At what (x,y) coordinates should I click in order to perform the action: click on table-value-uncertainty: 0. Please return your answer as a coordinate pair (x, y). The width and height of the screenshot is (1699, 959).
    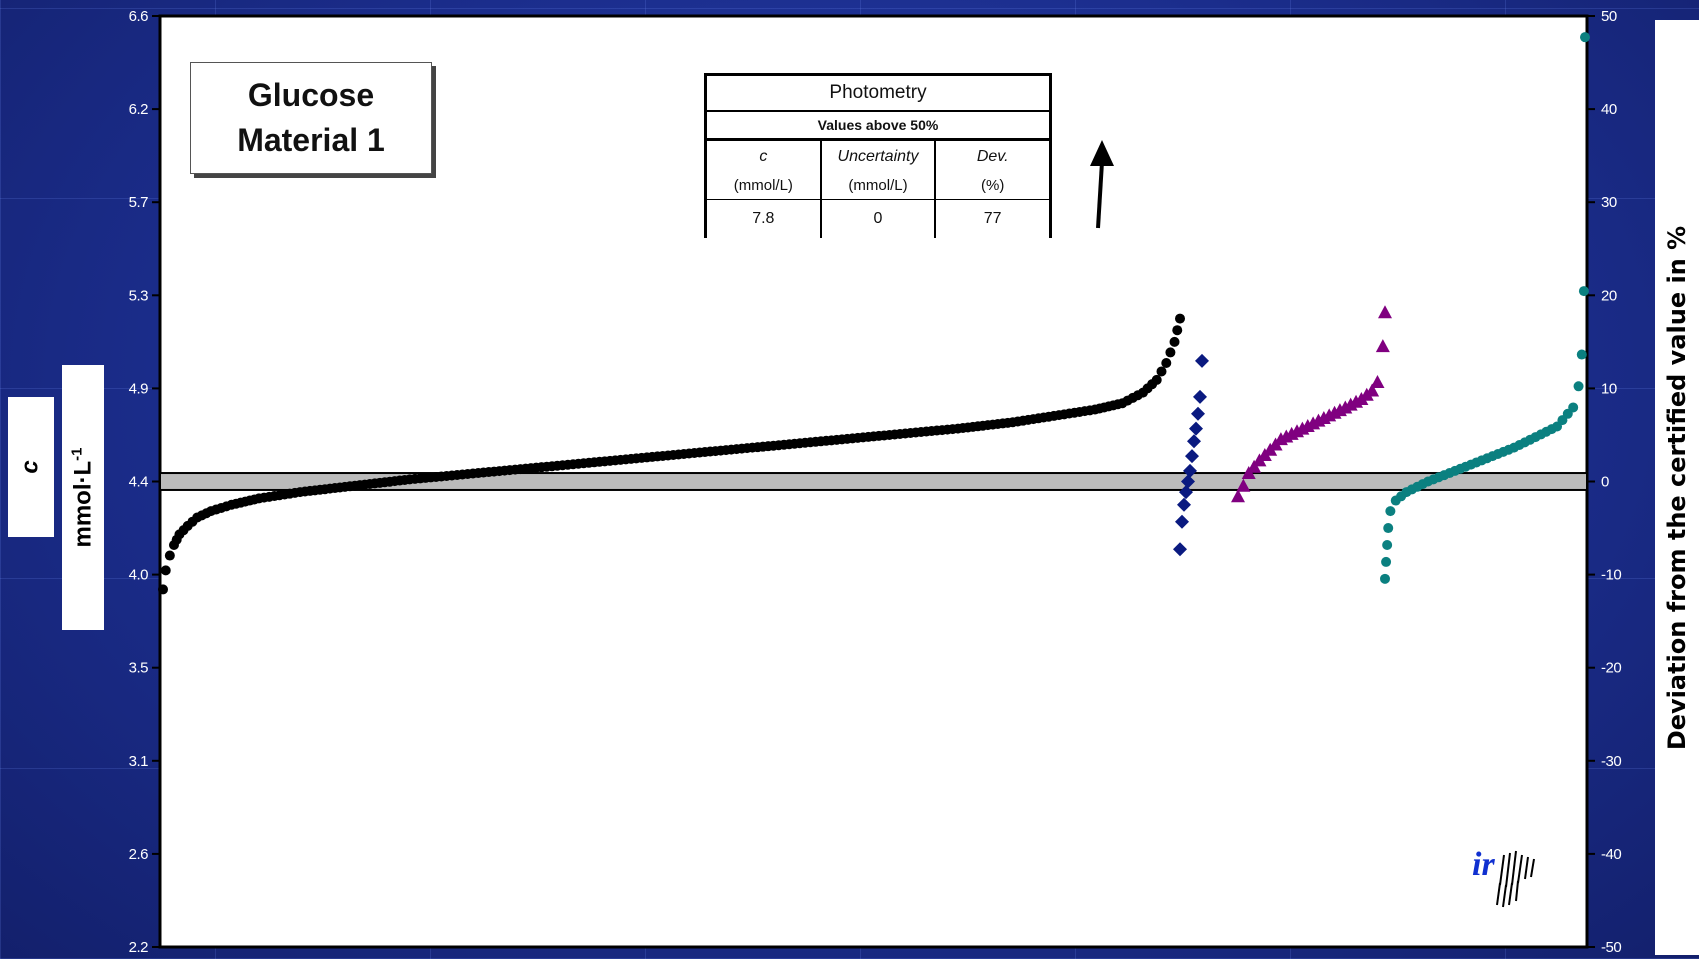
    Looking at the image, I should click on (879, 219).